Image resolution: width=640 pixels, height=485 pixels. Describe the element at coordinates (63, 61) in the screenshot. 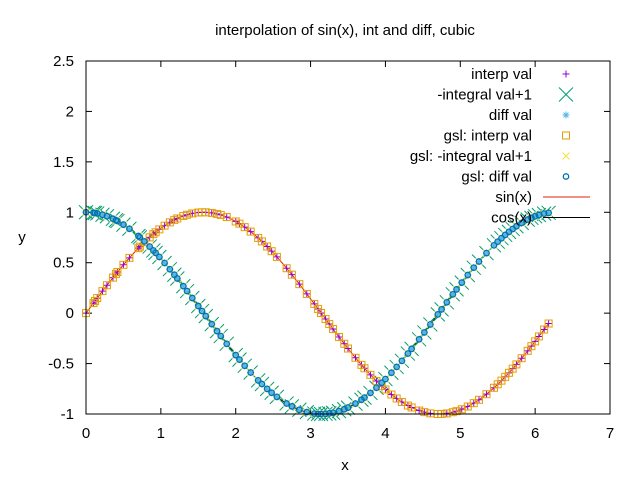

I see `y-tick-label: 2.5` at that location.